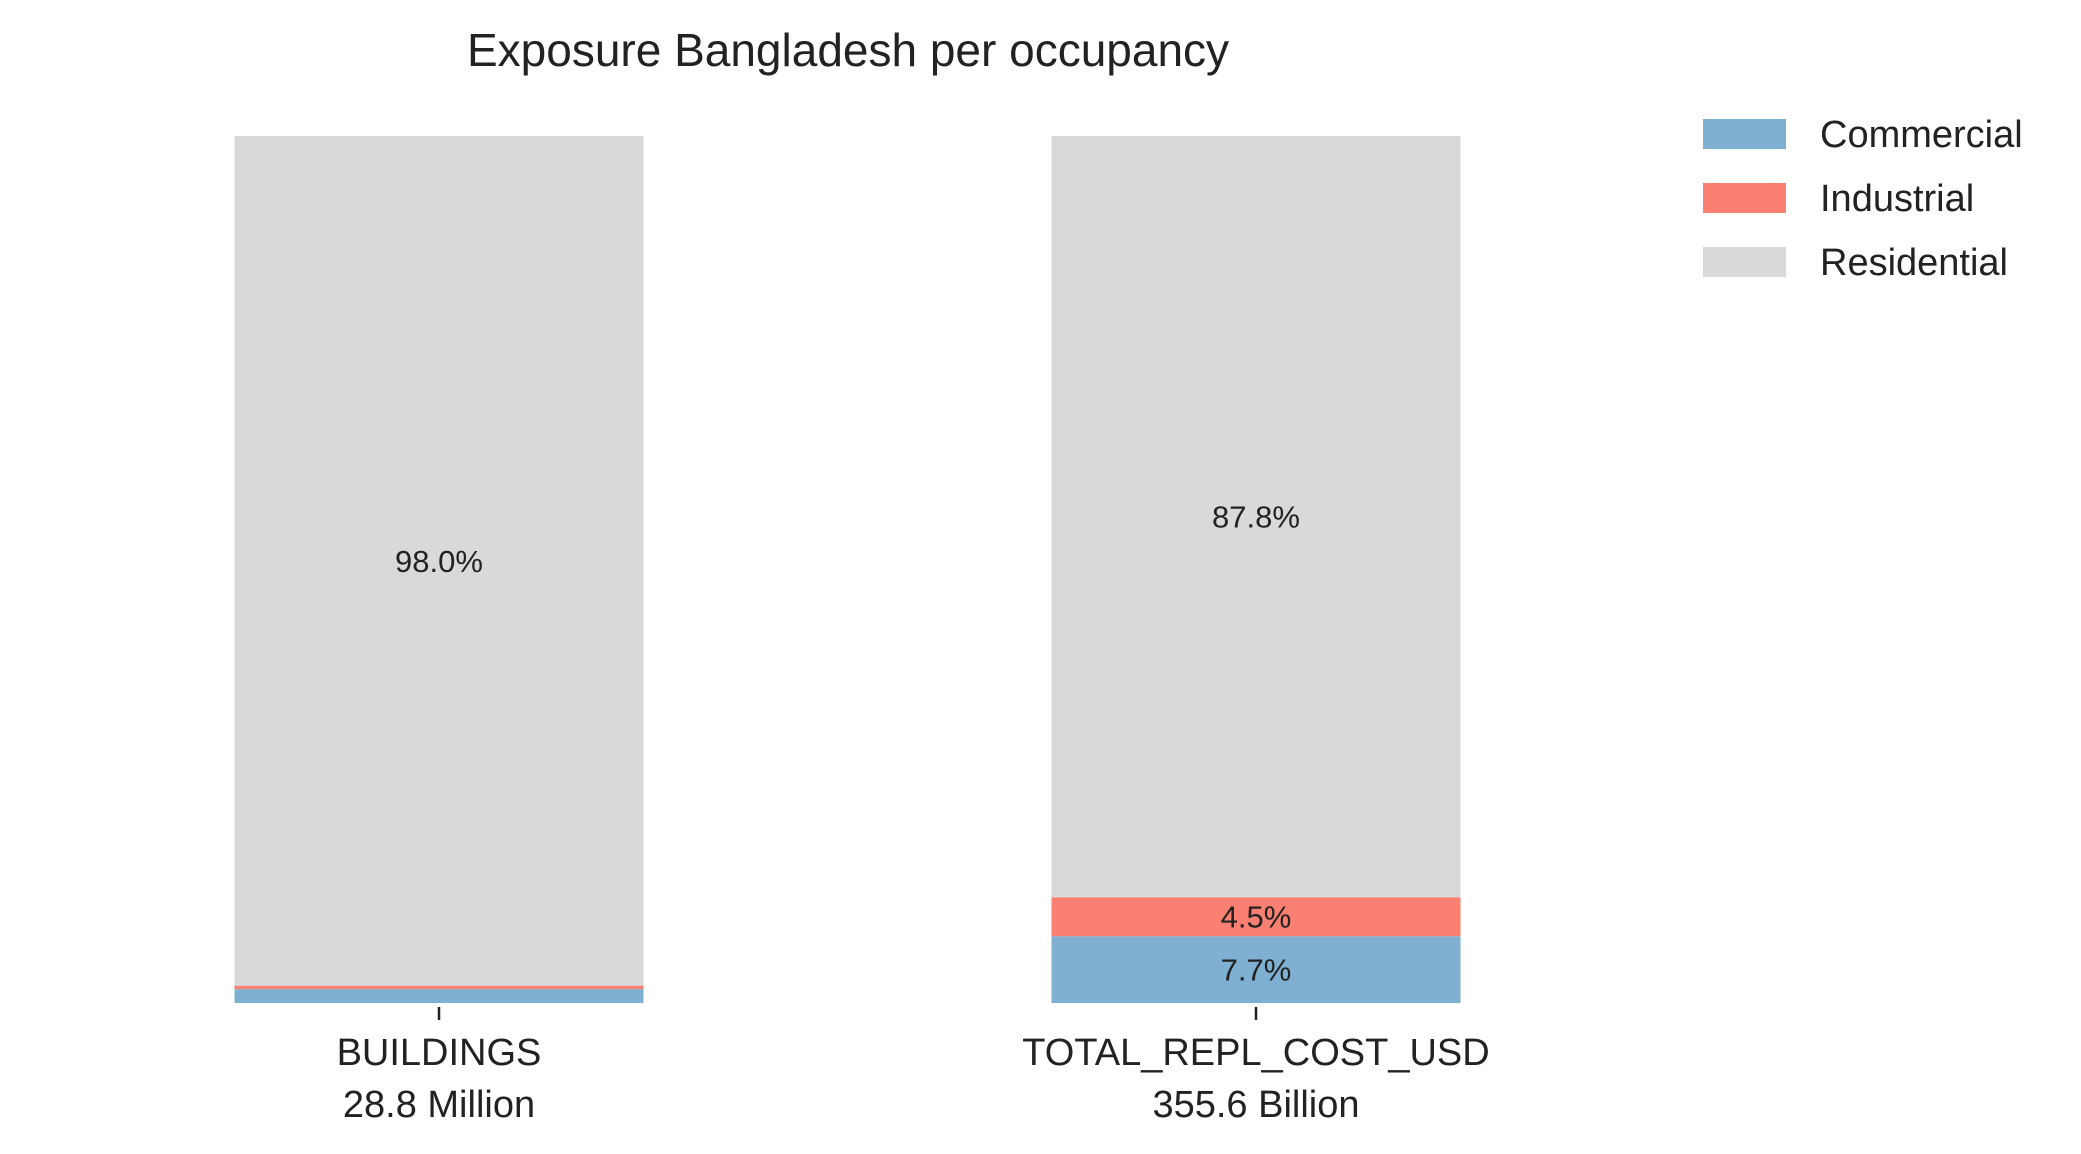 The width and height of the screenshot is (2081, 1154). Describe the element at coordinates (1255, 1053) in the screenshot. I see `x-tick-label-total-repl-cost-usd: TOTAL_REPL_COST_USD` at that location.